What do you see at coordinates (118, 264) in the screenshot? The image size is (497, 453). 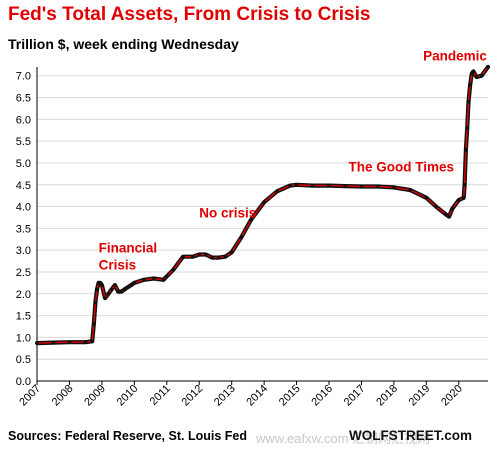 I see `annotation-line: Crisis` at bounding box center [118, 264].